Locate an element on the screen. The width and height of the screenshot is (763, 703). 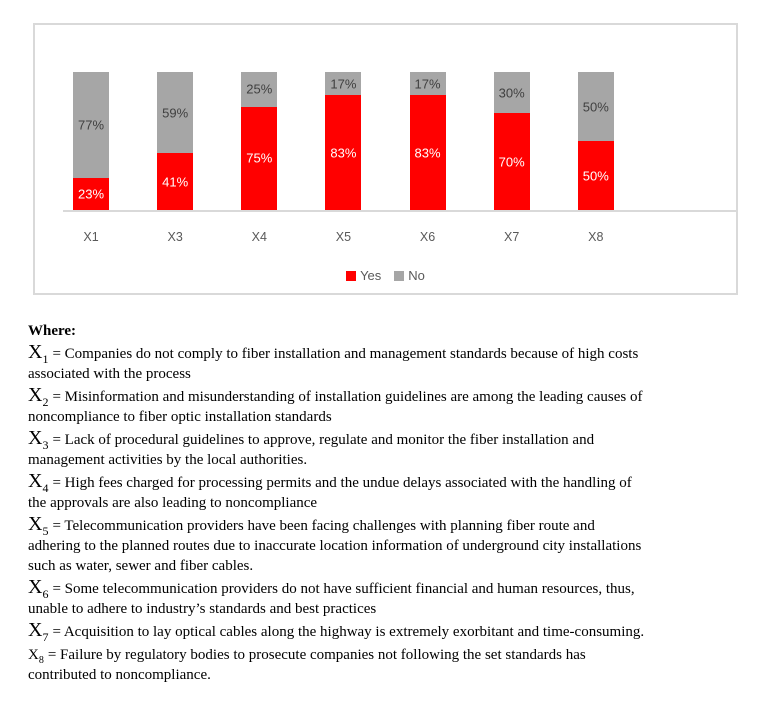
x-axis-line is located at coordinates (399, 211).